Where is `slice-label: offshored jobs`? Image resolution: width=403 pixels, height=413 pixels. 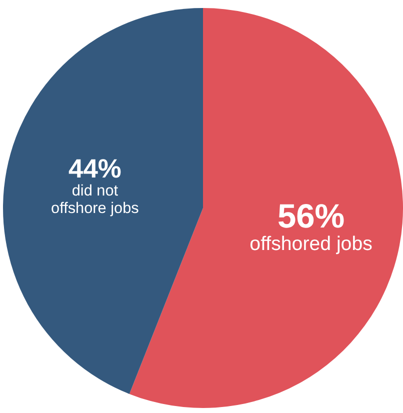 slice-label: offshored jobs is located at coordinates (311, 243).